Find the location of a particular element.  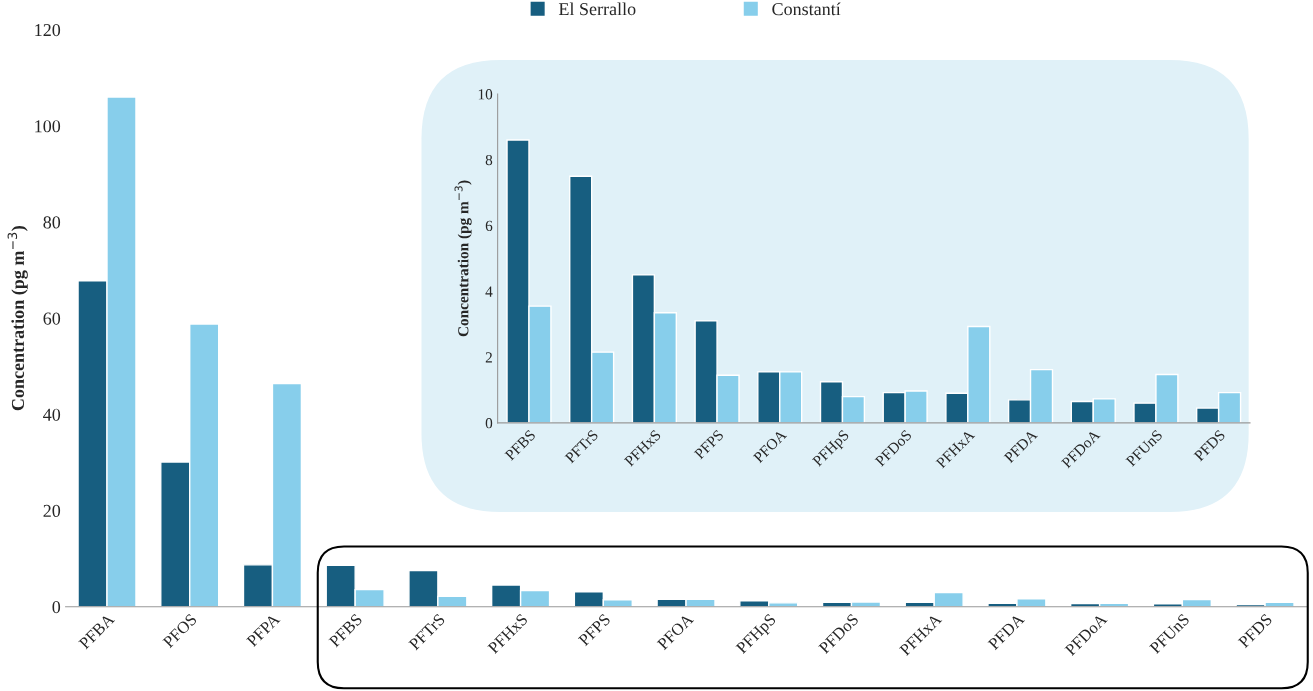

y-tick-label: 20 is located at coordinates (52, 510).